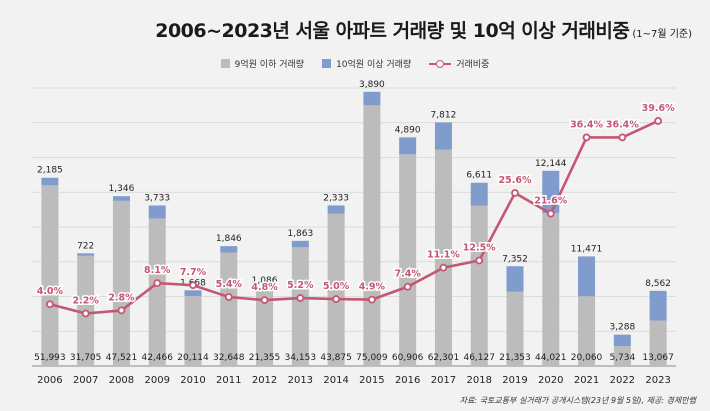  I want to click on x-tick-2012: 2012, so click(264, 380).